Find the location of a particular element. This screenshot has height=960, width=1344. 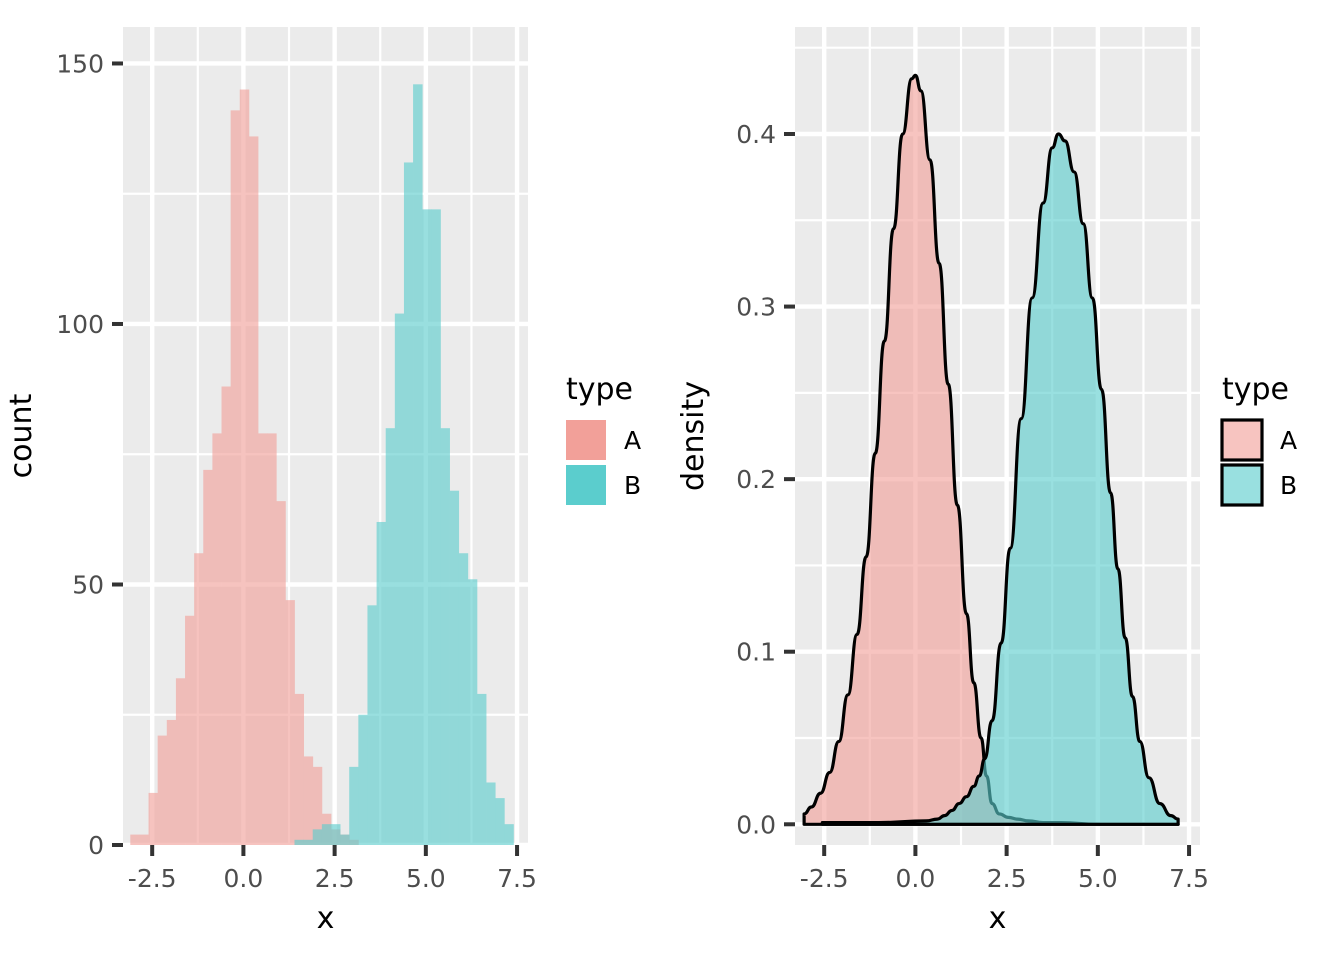

y-axis-title: density is located at coordinates (693, 436).